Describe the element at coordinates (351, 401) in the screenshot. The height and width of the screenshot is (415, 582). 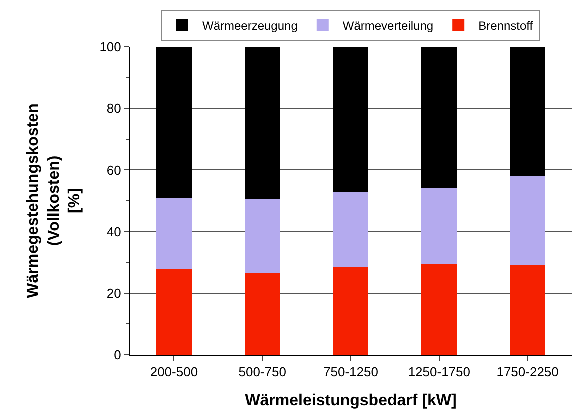
I see `x-axis-title: Wärmeleistungsbedarf [kW]` at that location.